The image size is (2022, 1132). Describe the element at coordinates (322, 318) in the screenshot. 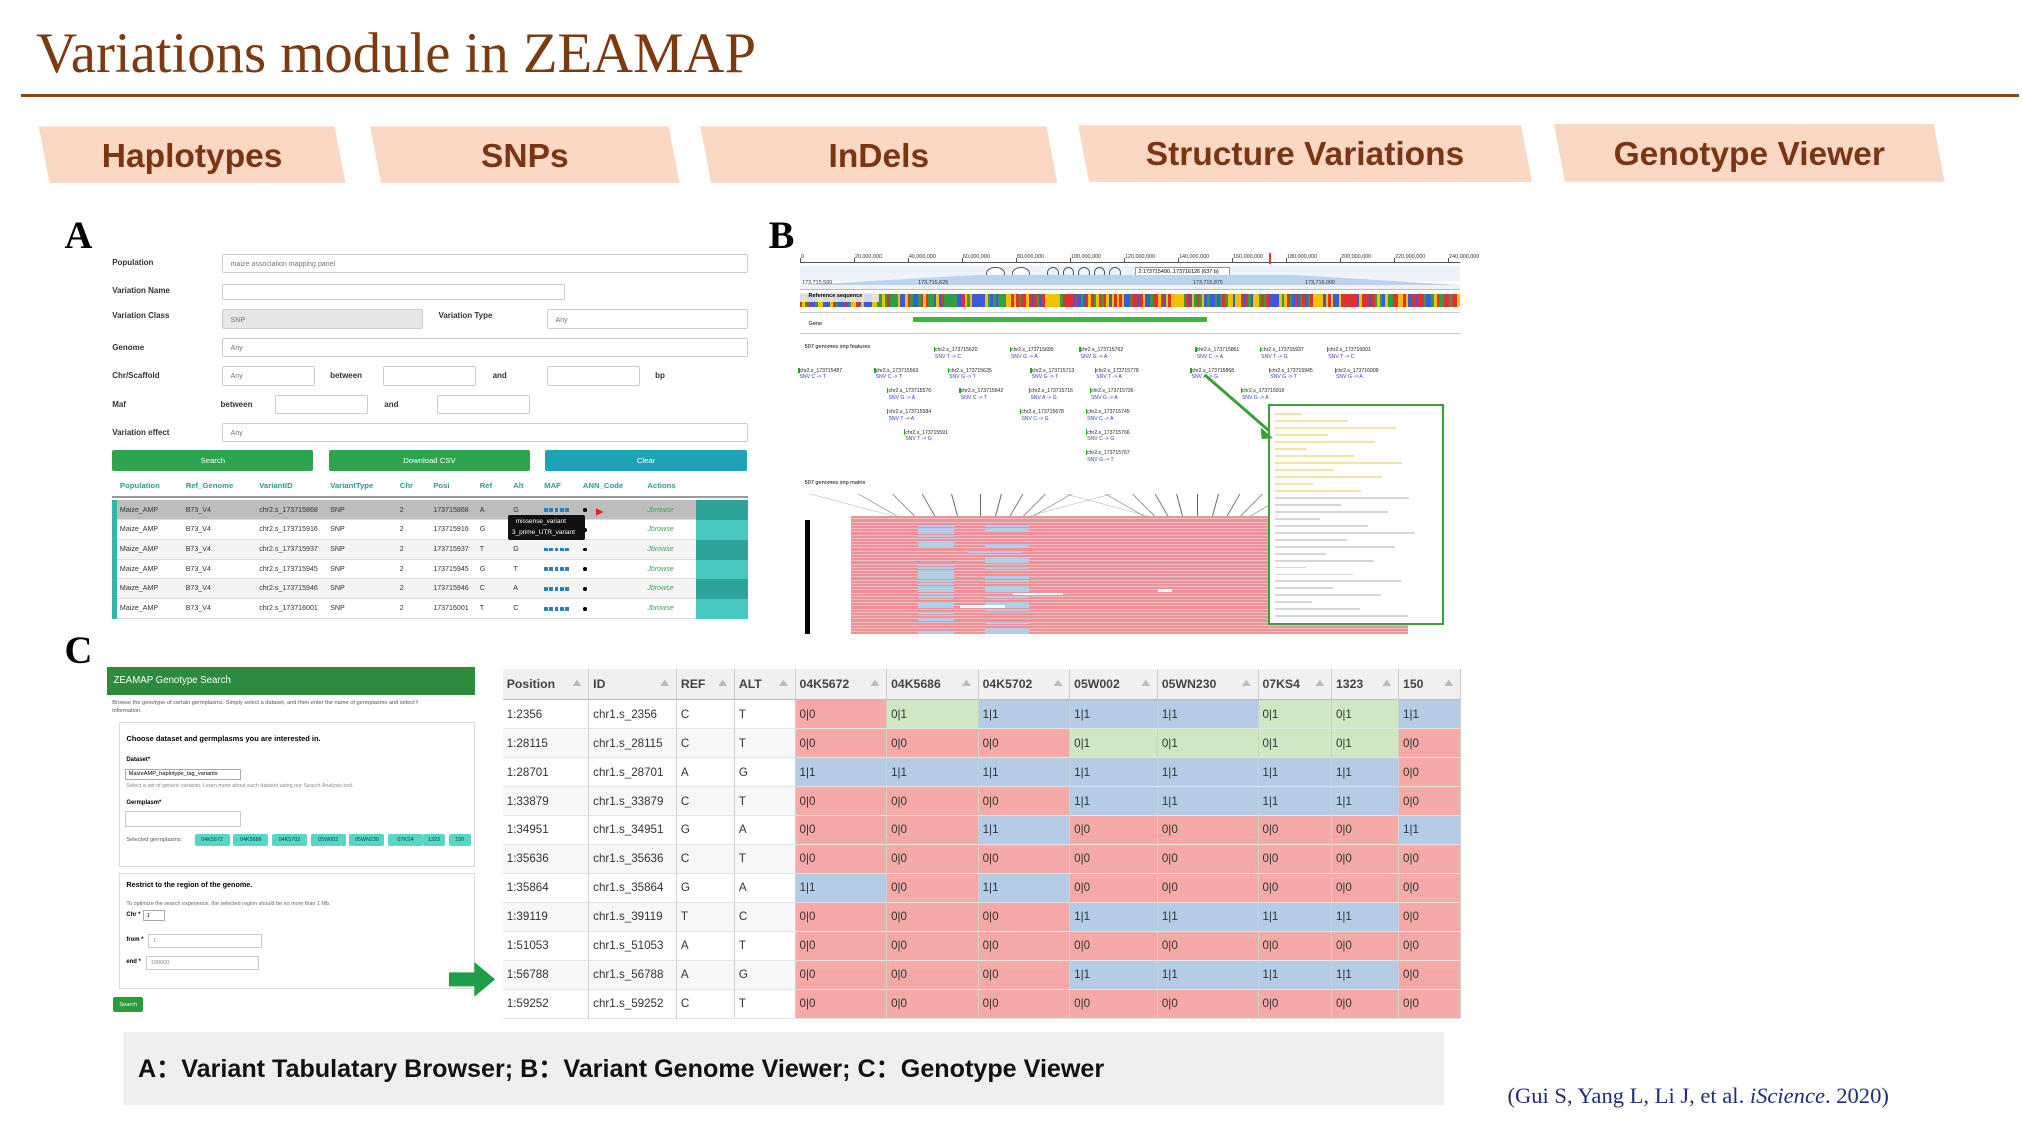

I see `form-field: SNP` at that location.